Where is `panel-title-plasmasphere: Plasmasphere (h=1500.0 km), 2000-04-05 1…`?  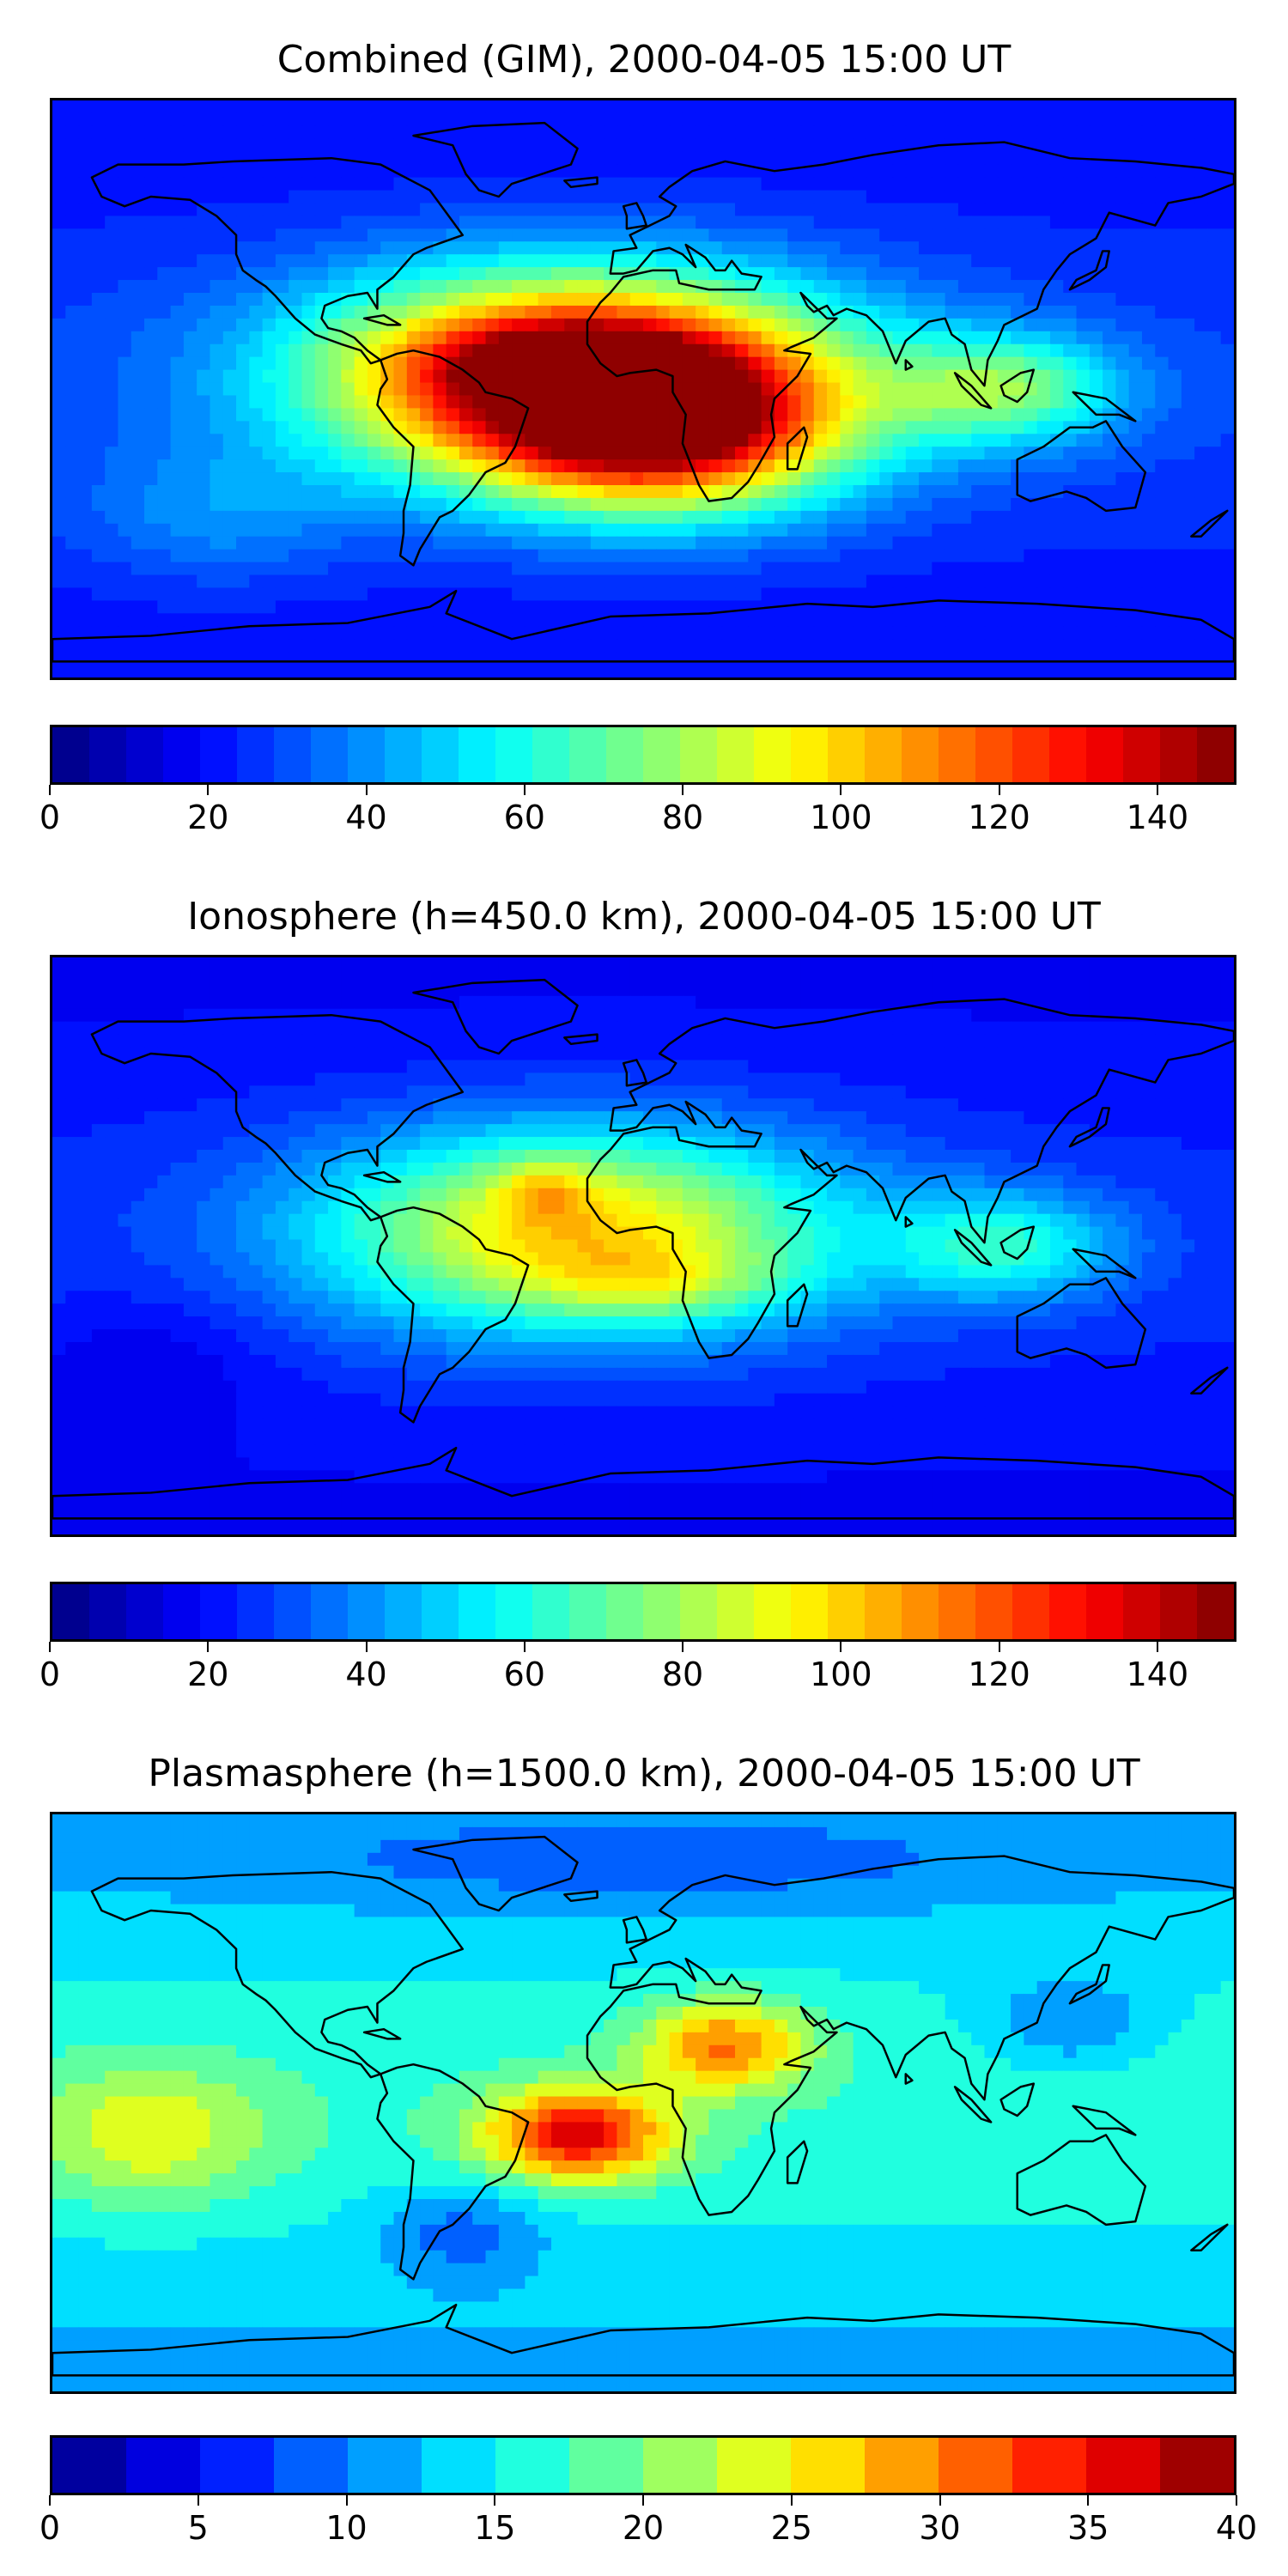 panel-title-plasmasphere: Plasmasphere (h=1500.0 km), 2000-04-05 1… is located at coordinates (644, 1773).